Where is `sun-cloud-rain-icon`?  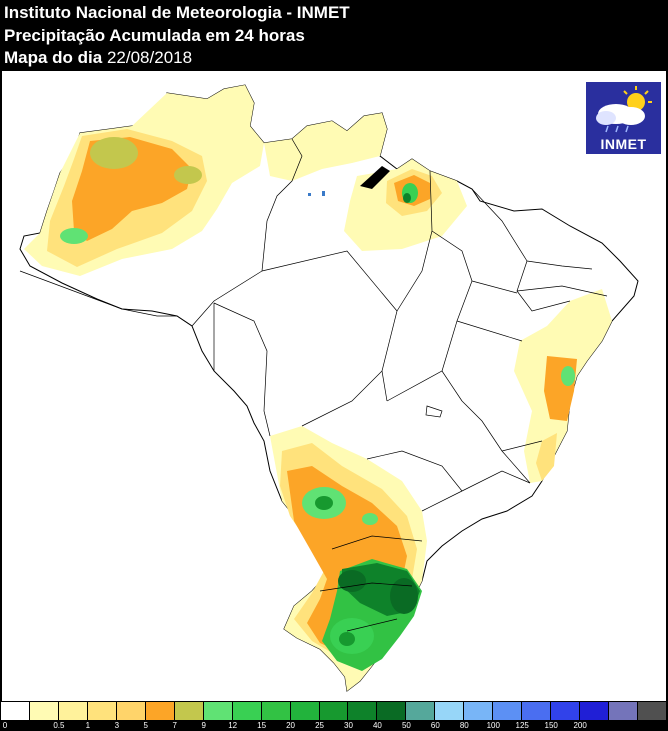
sun-cloud-rain-icon is located at coordinates (624, 109).